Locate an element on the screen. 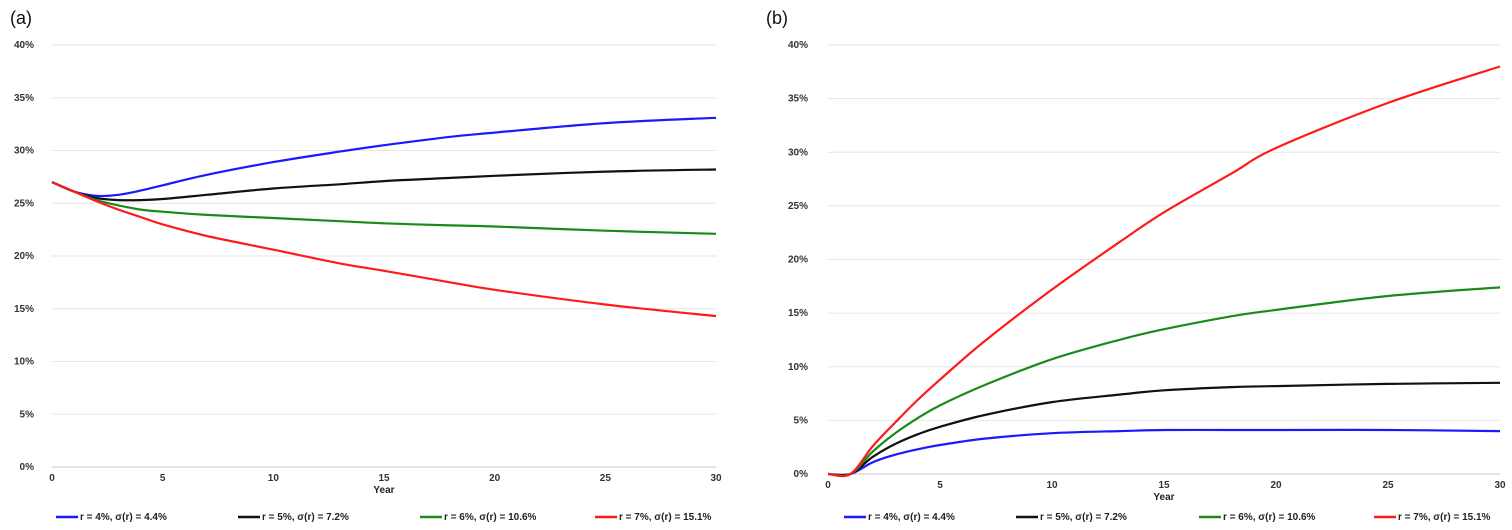 This screenshot has width=1512, height=530. panel-label-b: (b) is located at coordinates (777, 18).